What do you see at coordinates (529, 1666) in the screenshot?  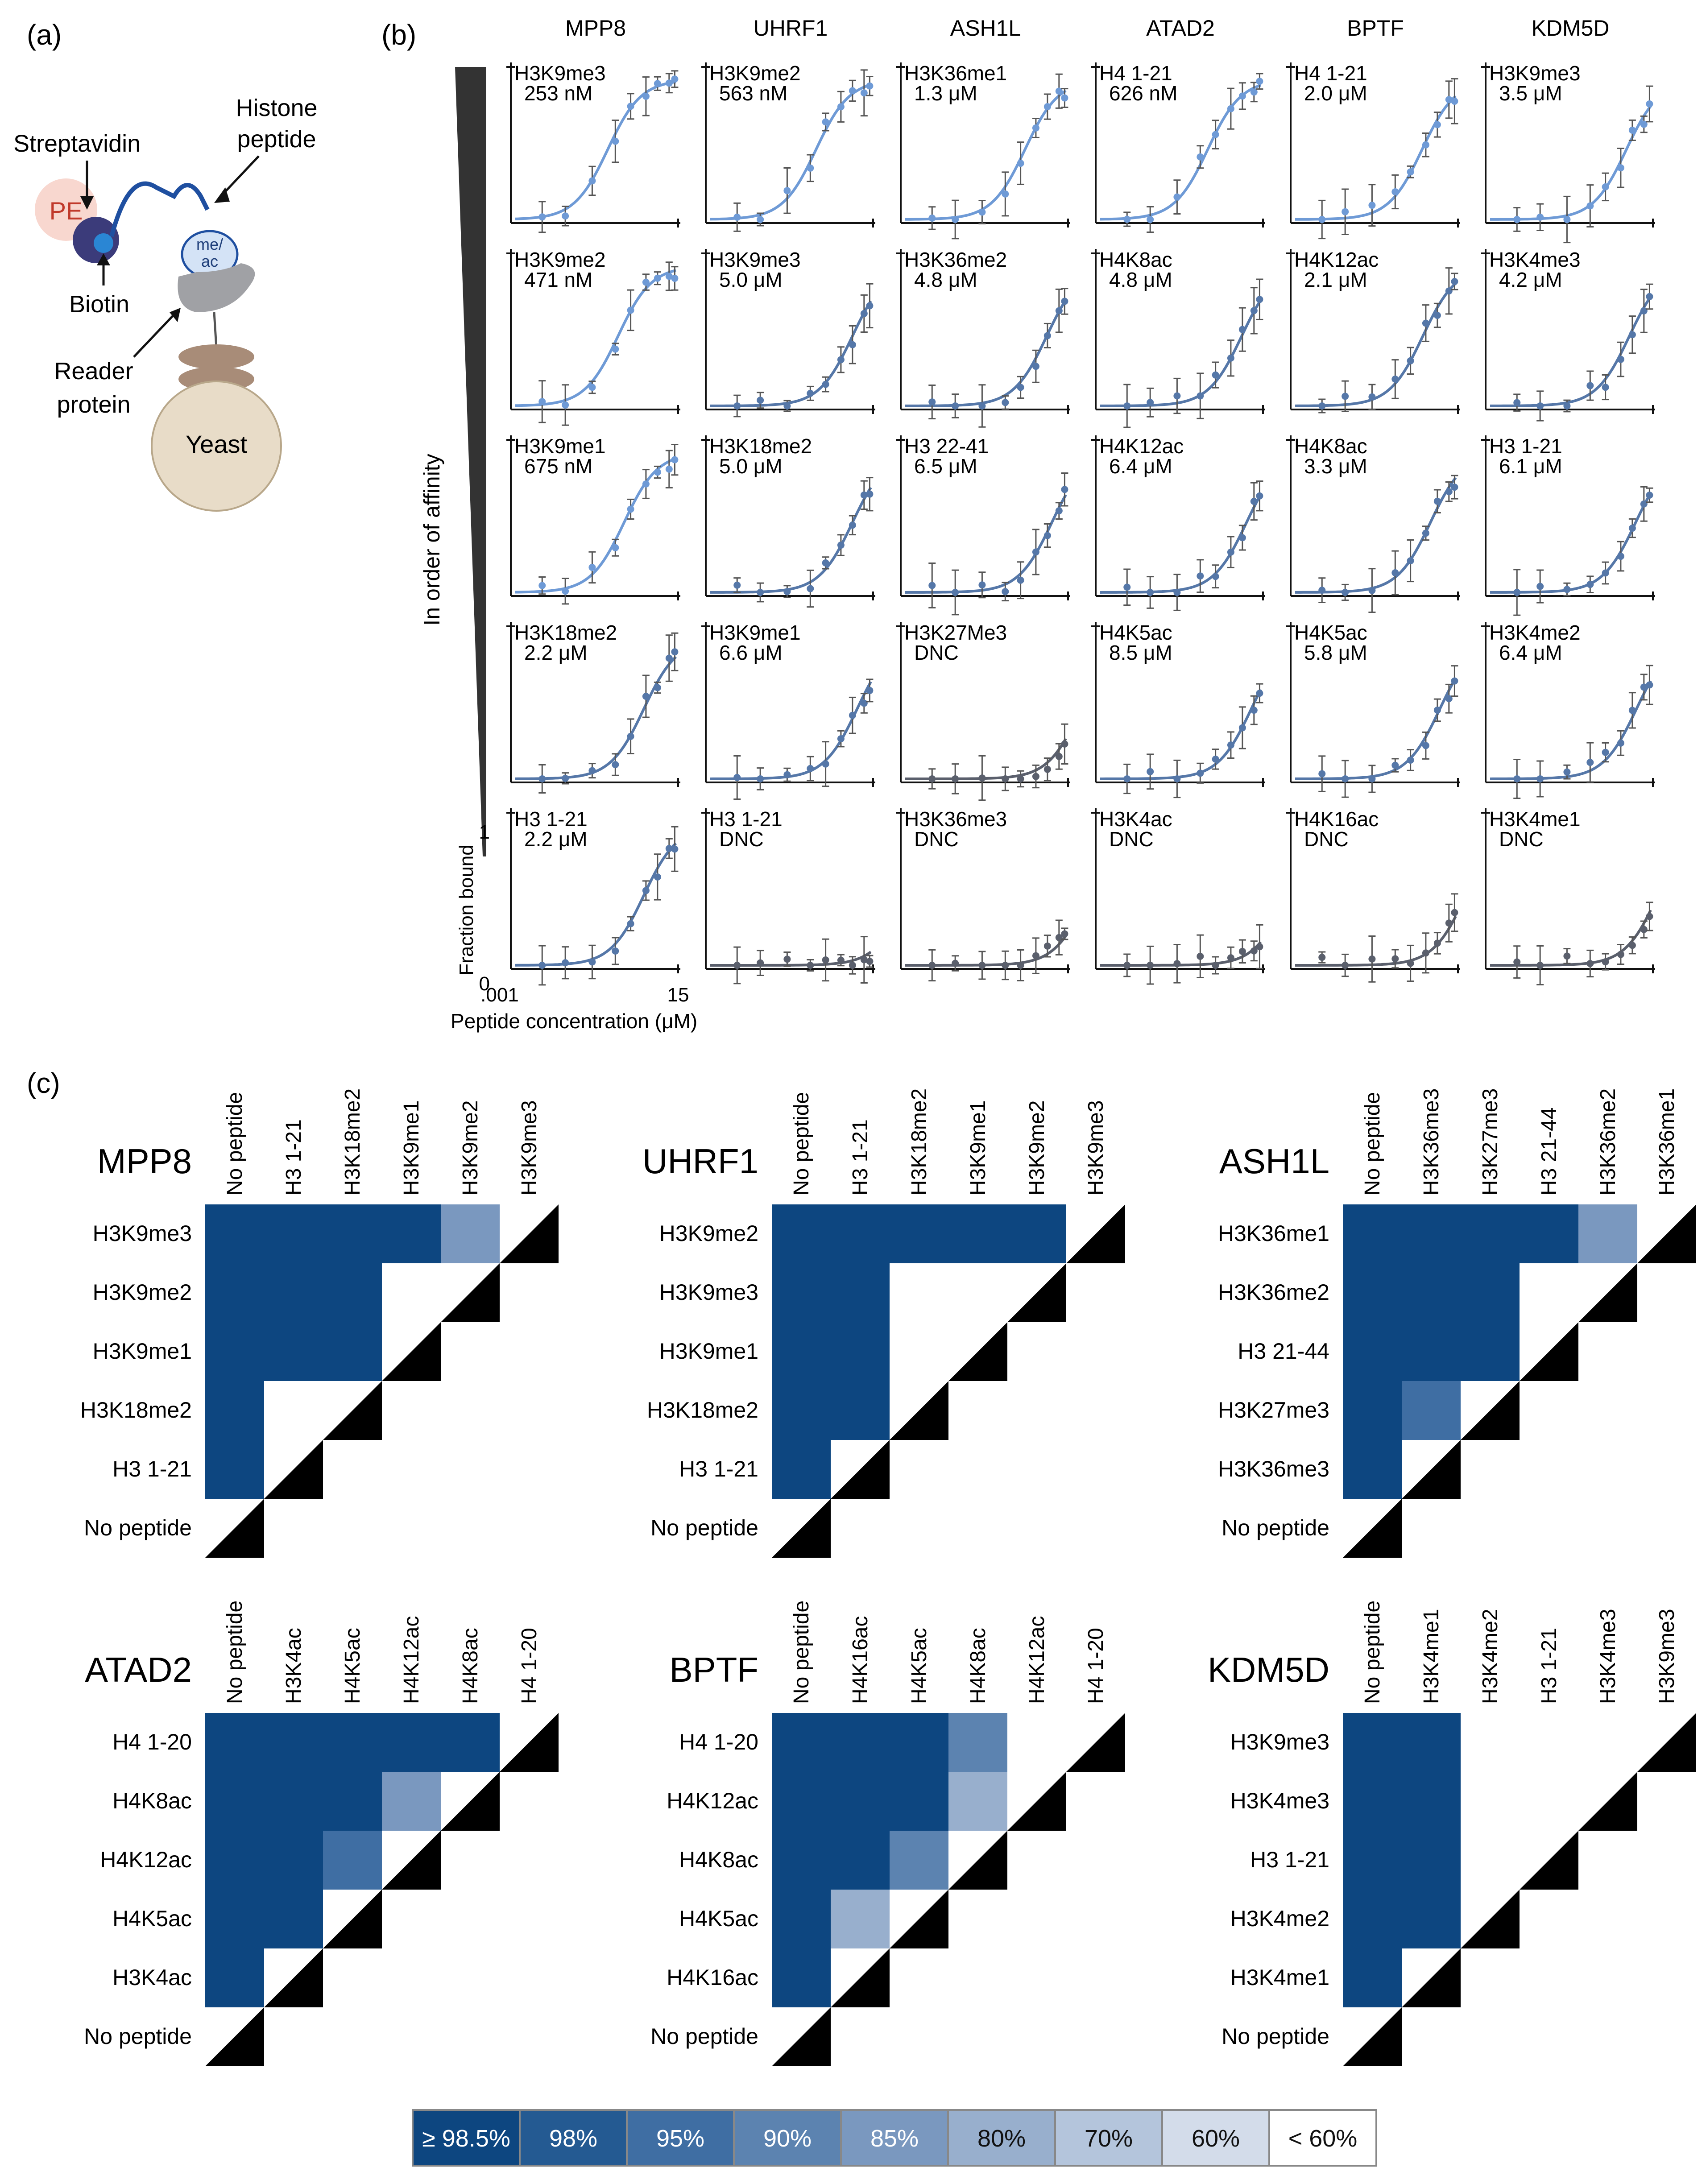 I see `heatmap-col-label: H4 1-20` at bounding box center [529, 1666].